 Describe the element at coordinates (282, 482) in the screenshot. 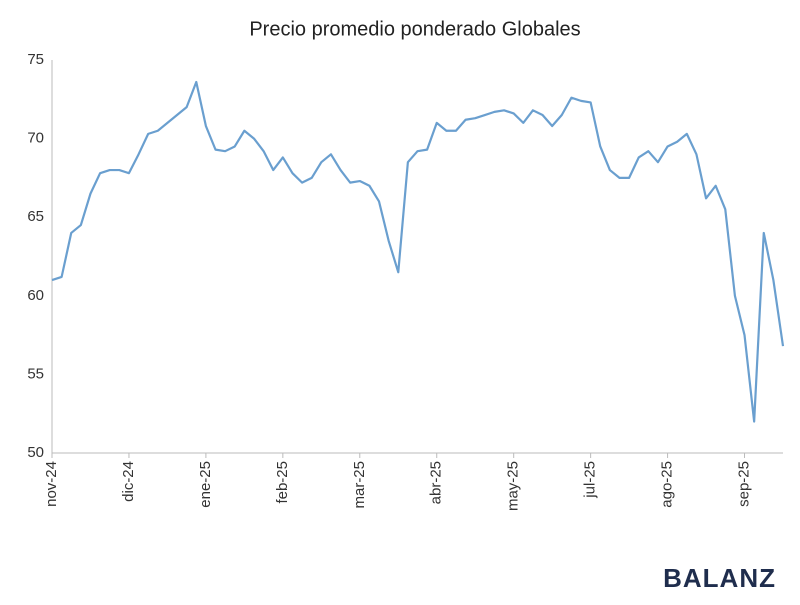

I see `x-tick-label: feb-25` at that location.